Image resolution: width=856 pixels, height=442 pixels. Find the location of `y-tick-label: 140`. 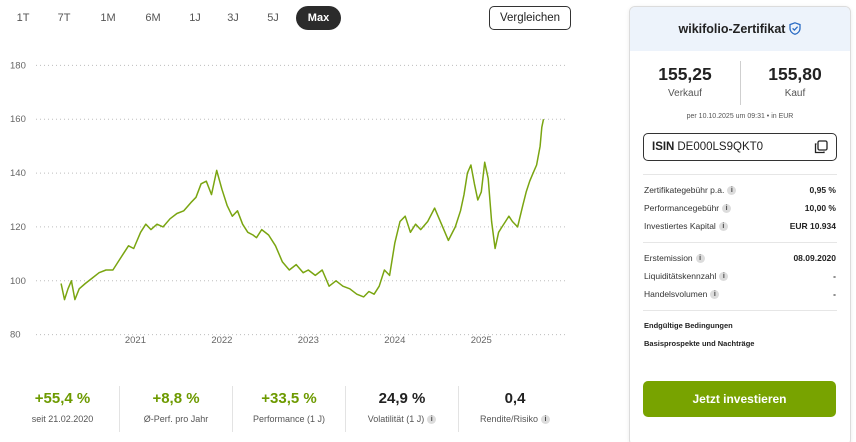

y-tick-label: 140 is located at coordinates (18, 173).